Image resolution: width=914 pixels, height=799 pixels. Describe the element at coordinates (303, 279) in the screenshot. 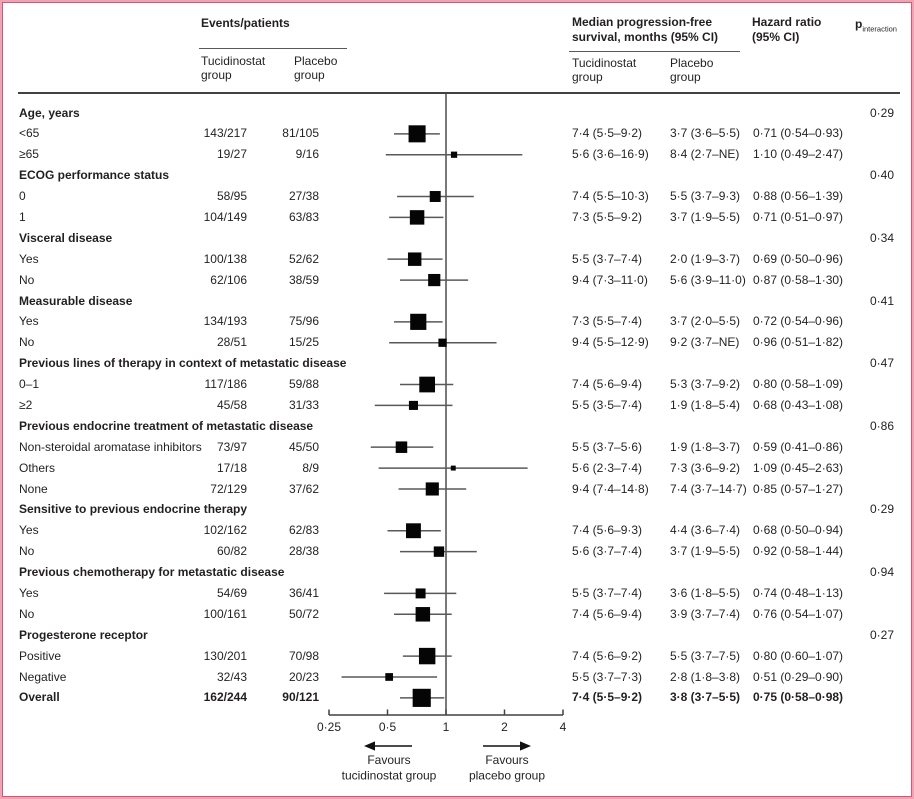

I see `events-placebo-value: 38/59` at that location.